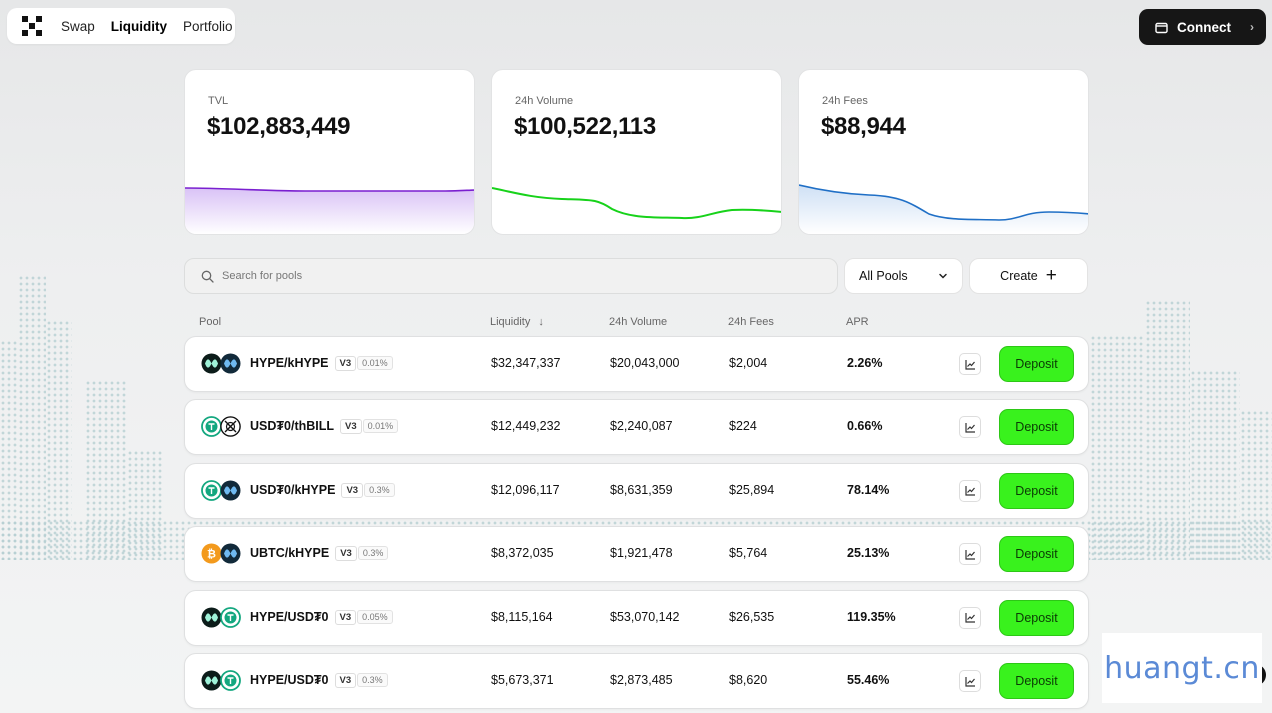  I want to click on fees-value: $5,764, so click(748, 553).